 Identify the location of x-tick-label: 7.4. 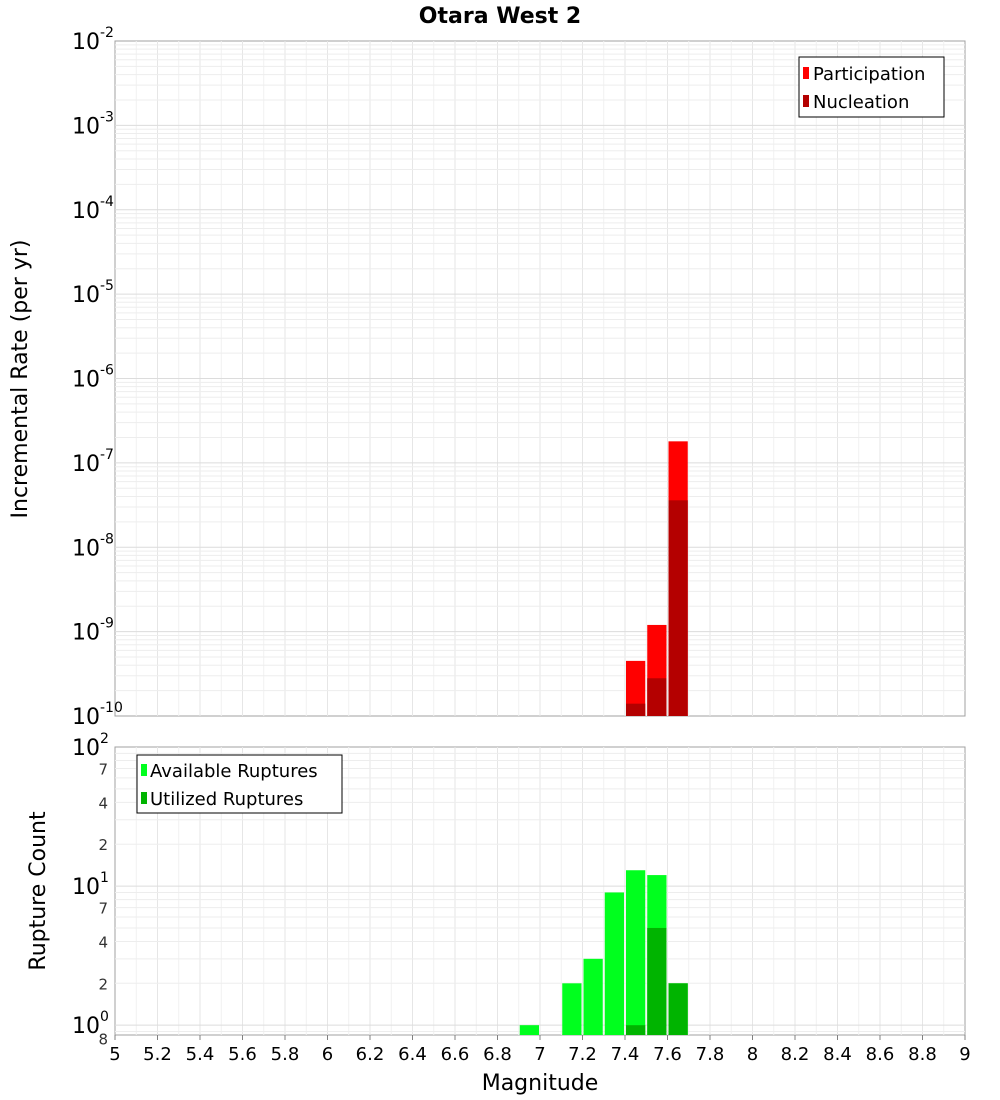
(625, 1054).